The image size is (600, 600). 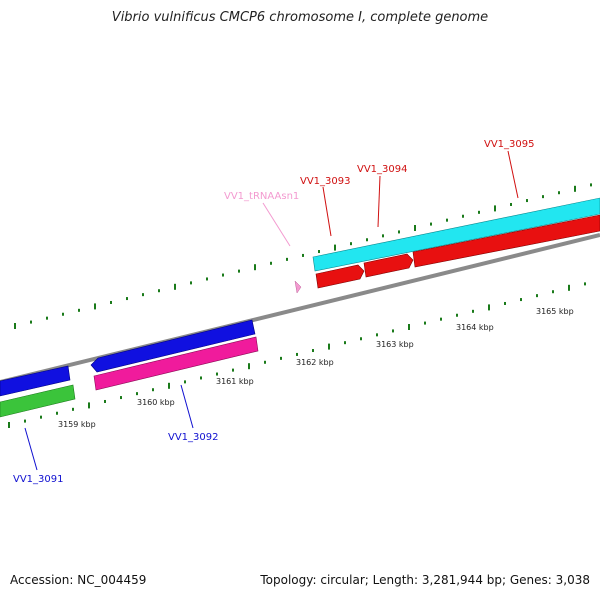 What do you see at coordinates (77, 424) in the screenshot?
I see `tick-label-3159: 3159 kbp` at bounding box center [77, 424].